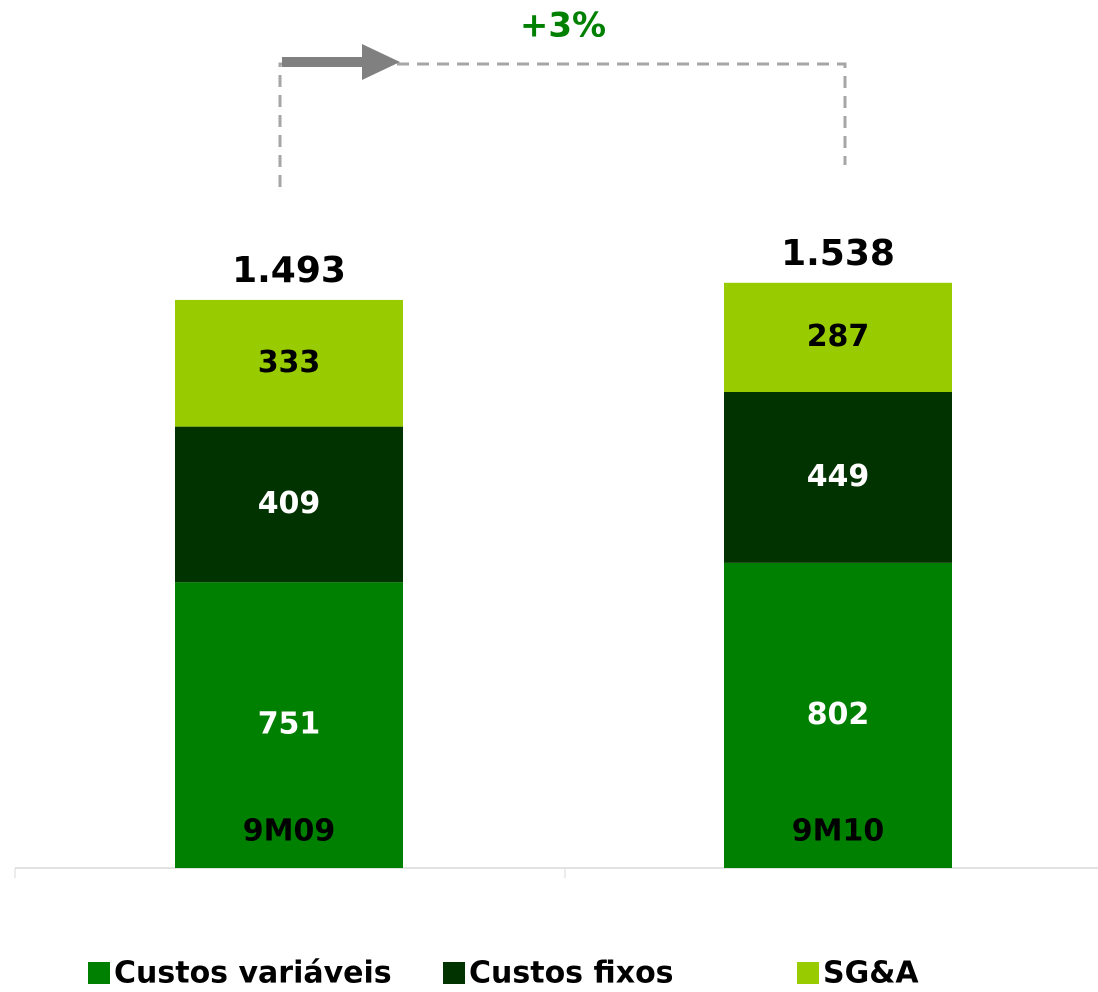 Image resolution: width=1098 pixels, height=992 pixels. What do you see at coordinates (838, 831) in the screenshot?
I see `x-tick-label: 9M10` at bounding box center [838, 831].